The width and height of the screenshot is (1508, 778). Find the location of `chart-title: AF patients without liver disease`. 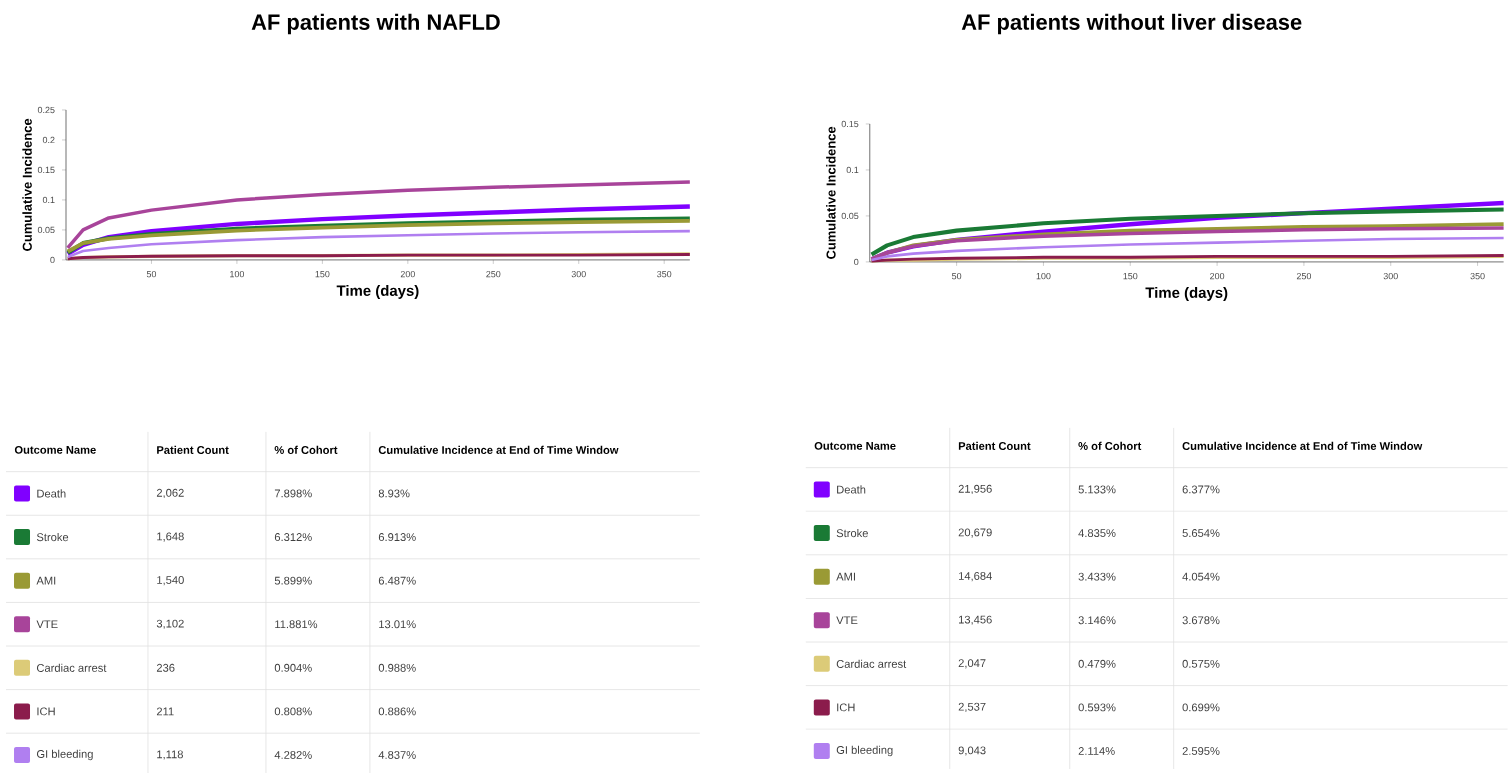

chart-title: AF patients without liver disease is located at coordinates (1131, 24).